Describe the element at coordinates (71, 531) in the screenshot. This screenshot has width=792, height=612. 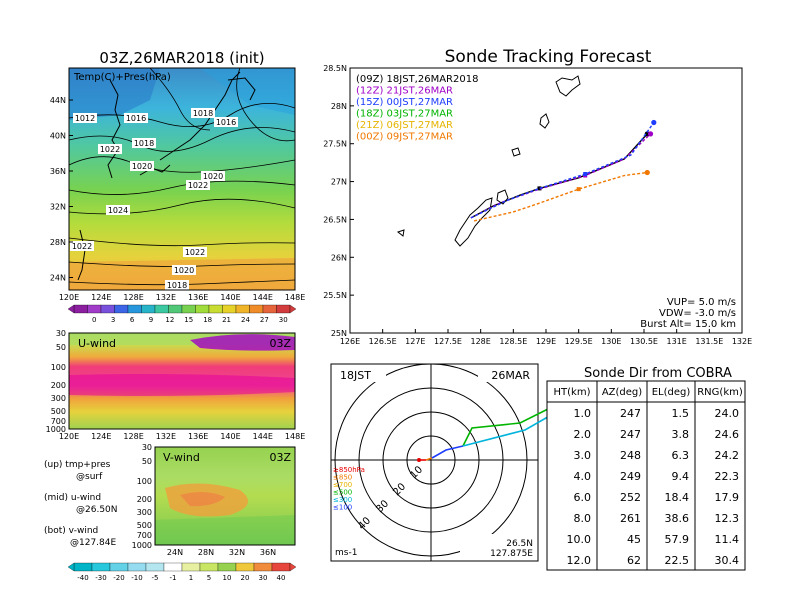
I see `legend-line: (bot) v-wind` at that location.